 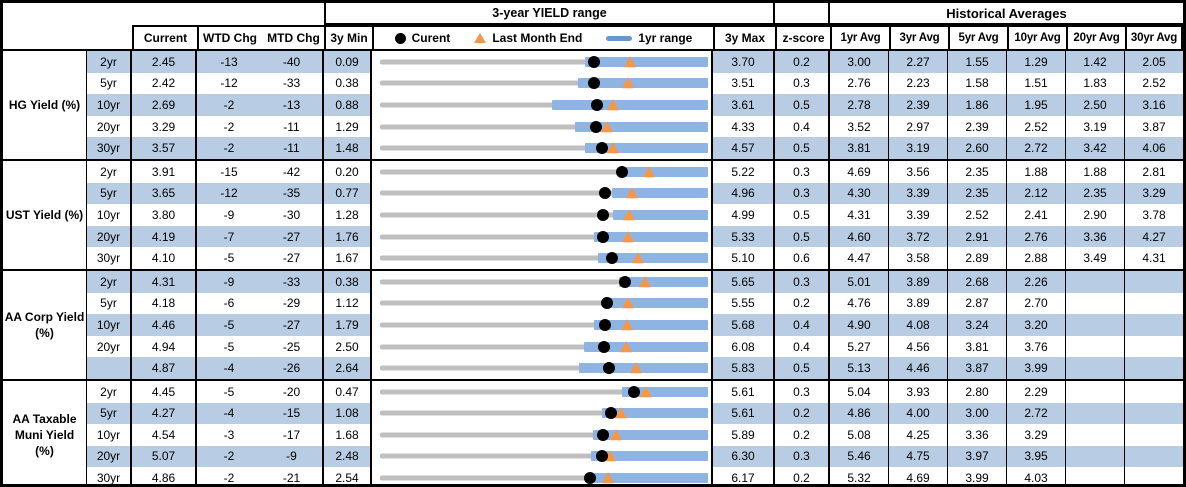 I want to click on cell-3y-min: 0.38, so click(x=348, y=281).